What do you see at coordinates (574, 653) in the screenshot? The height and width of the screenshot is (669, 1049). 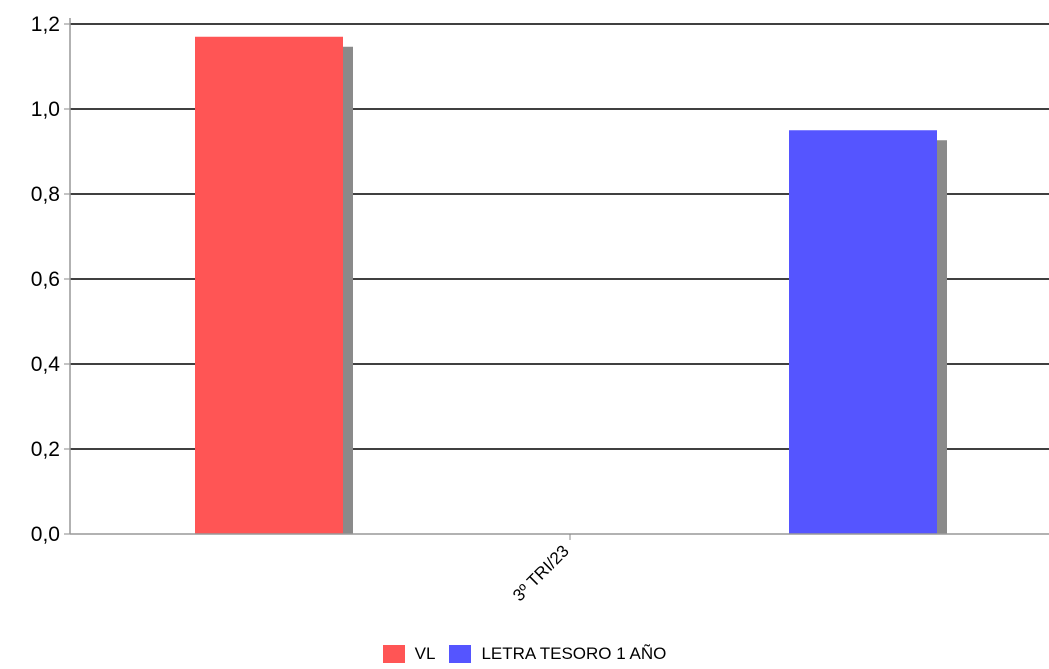 I see `legend-label-letra-tesoro: LETRA TESORO 1 AÑO` at bounding box center [574, 653].